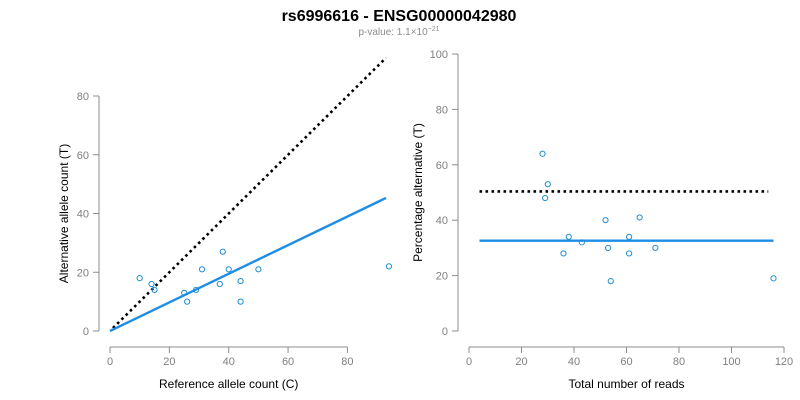 The width and height of the screenshot is (800, 400). What do you see at coordinates (64, 213) in the screenshot?
I see `y-axis-label: Alternative allele count (T)` at bounding box center [64, 213].